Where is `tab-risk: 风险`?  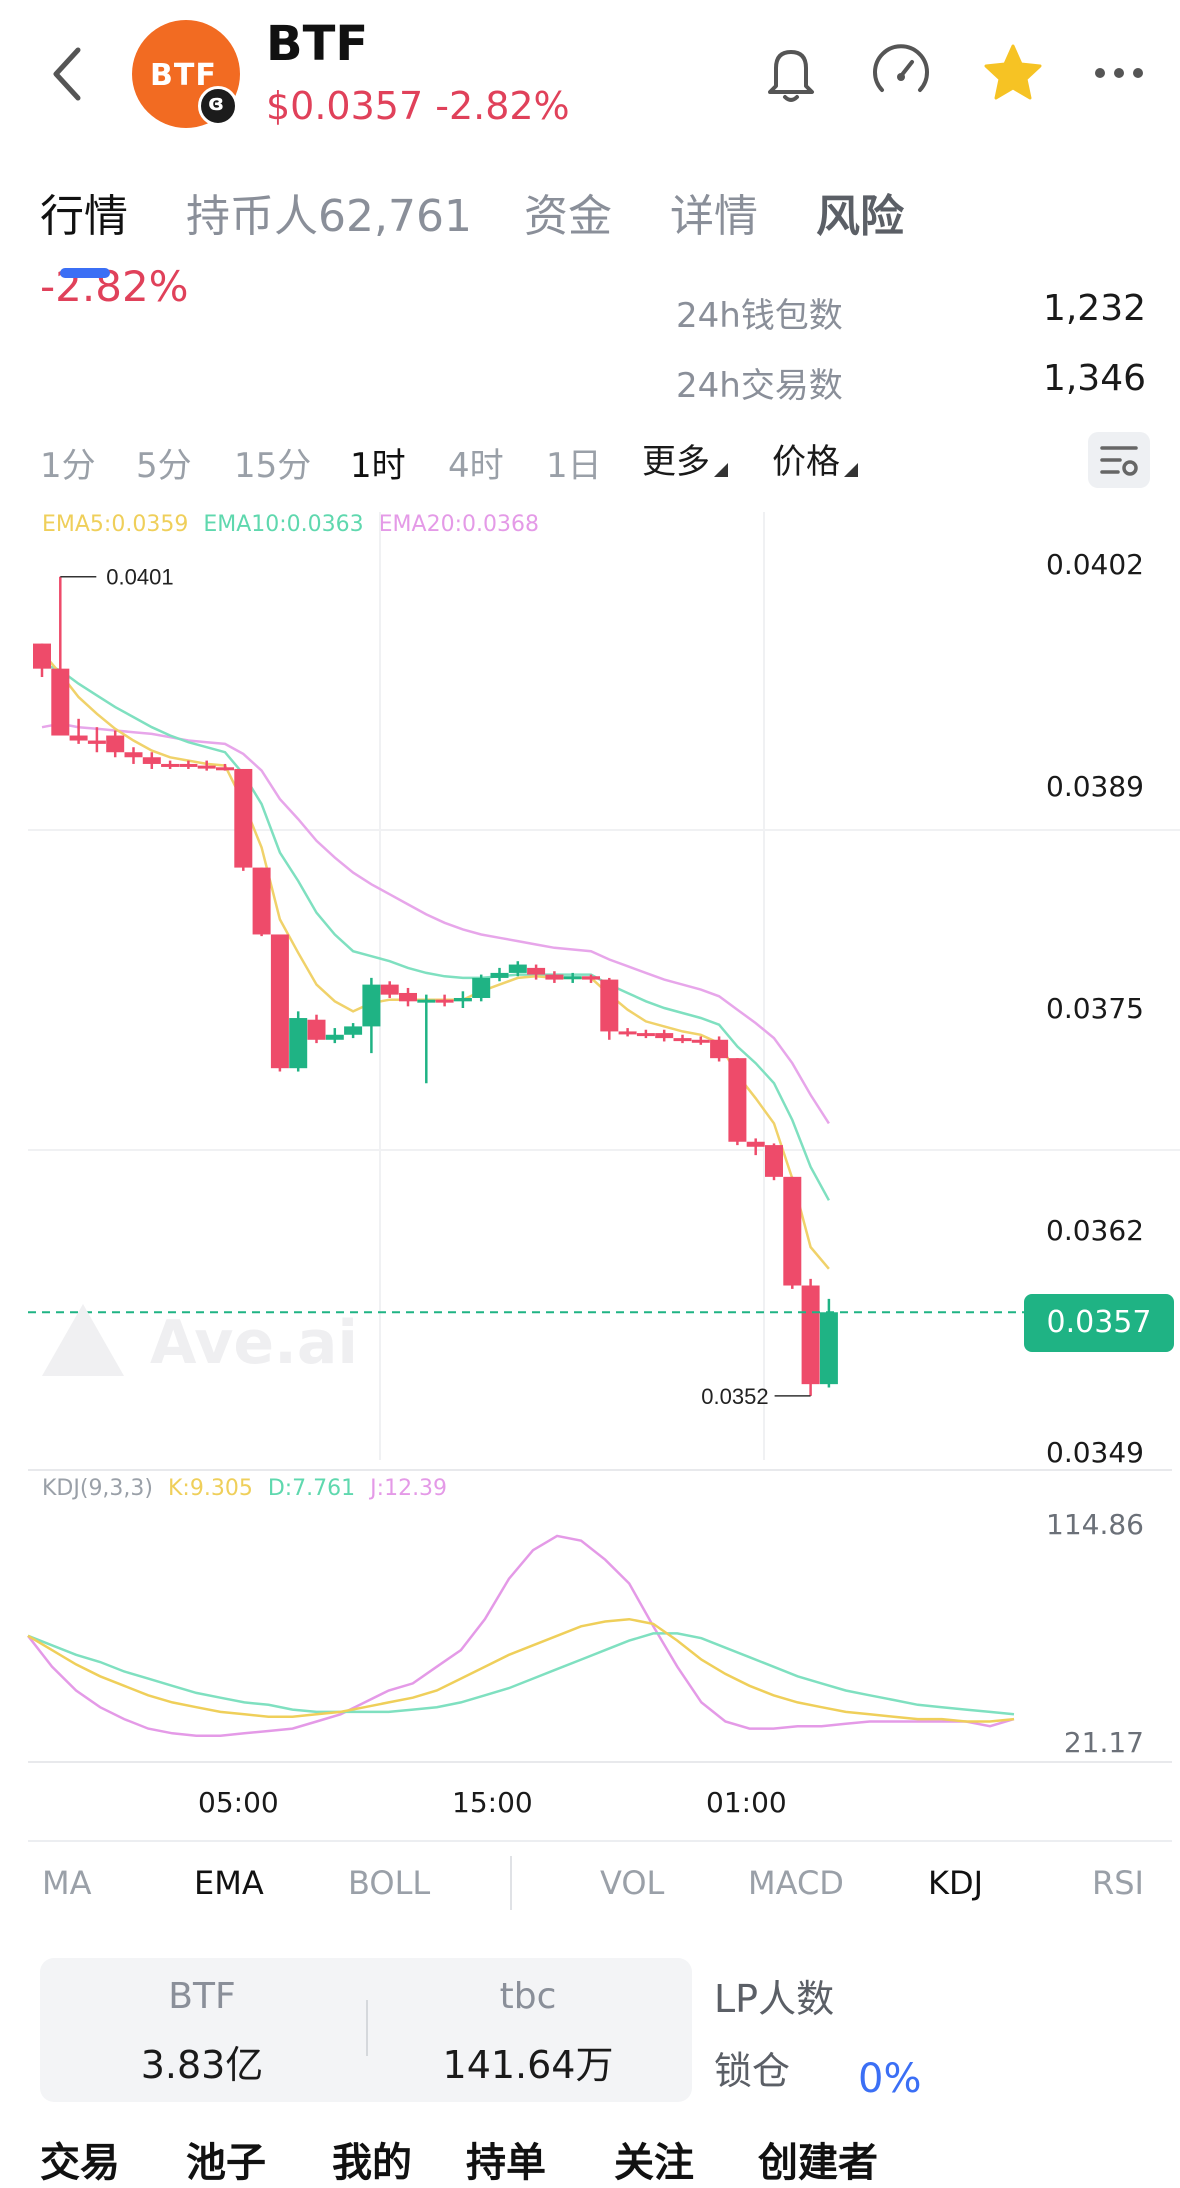 tab-risk: 风险 is located at coordinates (860, 216).